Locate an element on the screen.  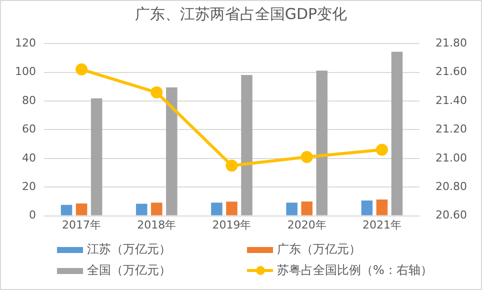
y2-tick-label: 21.80 is located at coordinates (452, 43).